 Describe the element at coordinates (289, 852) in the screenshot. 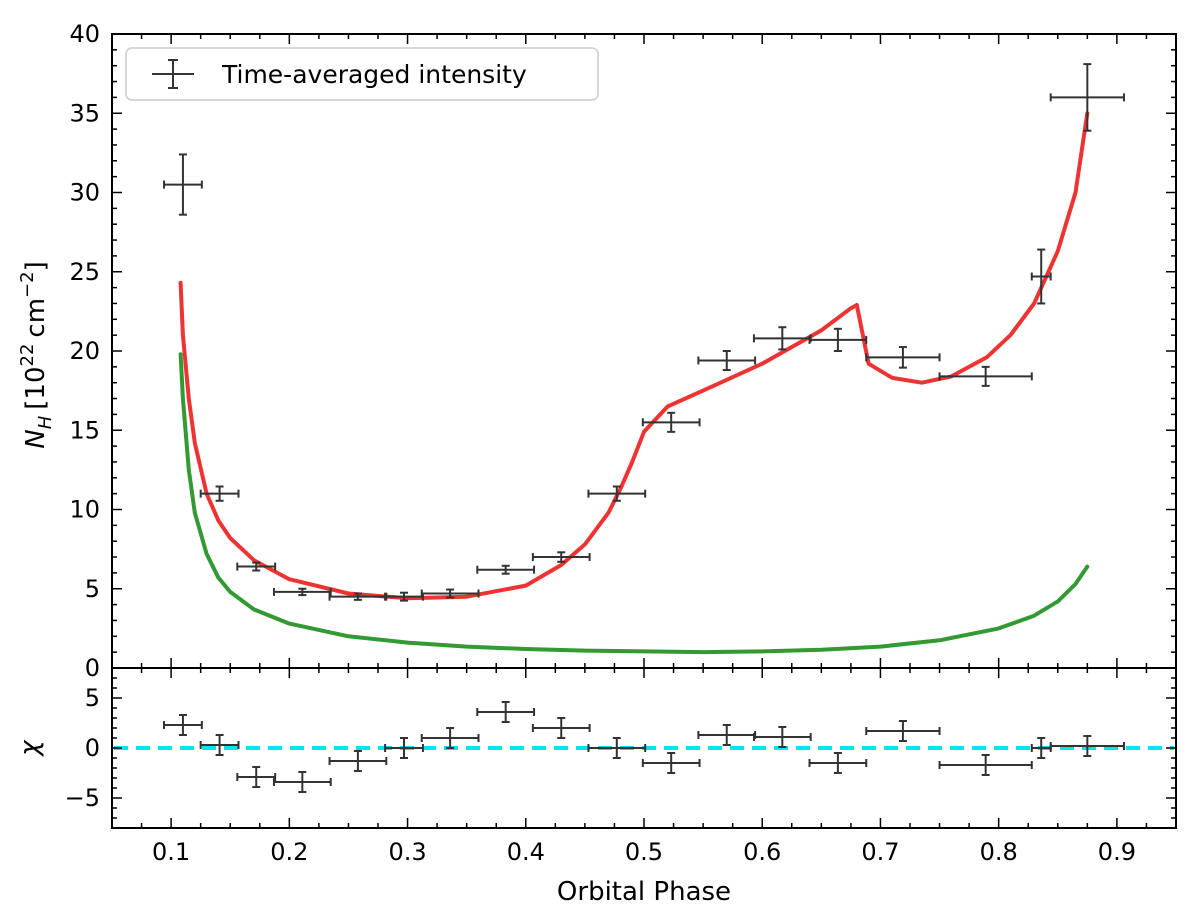

I see `x-tick-label: 0.2` at that location.